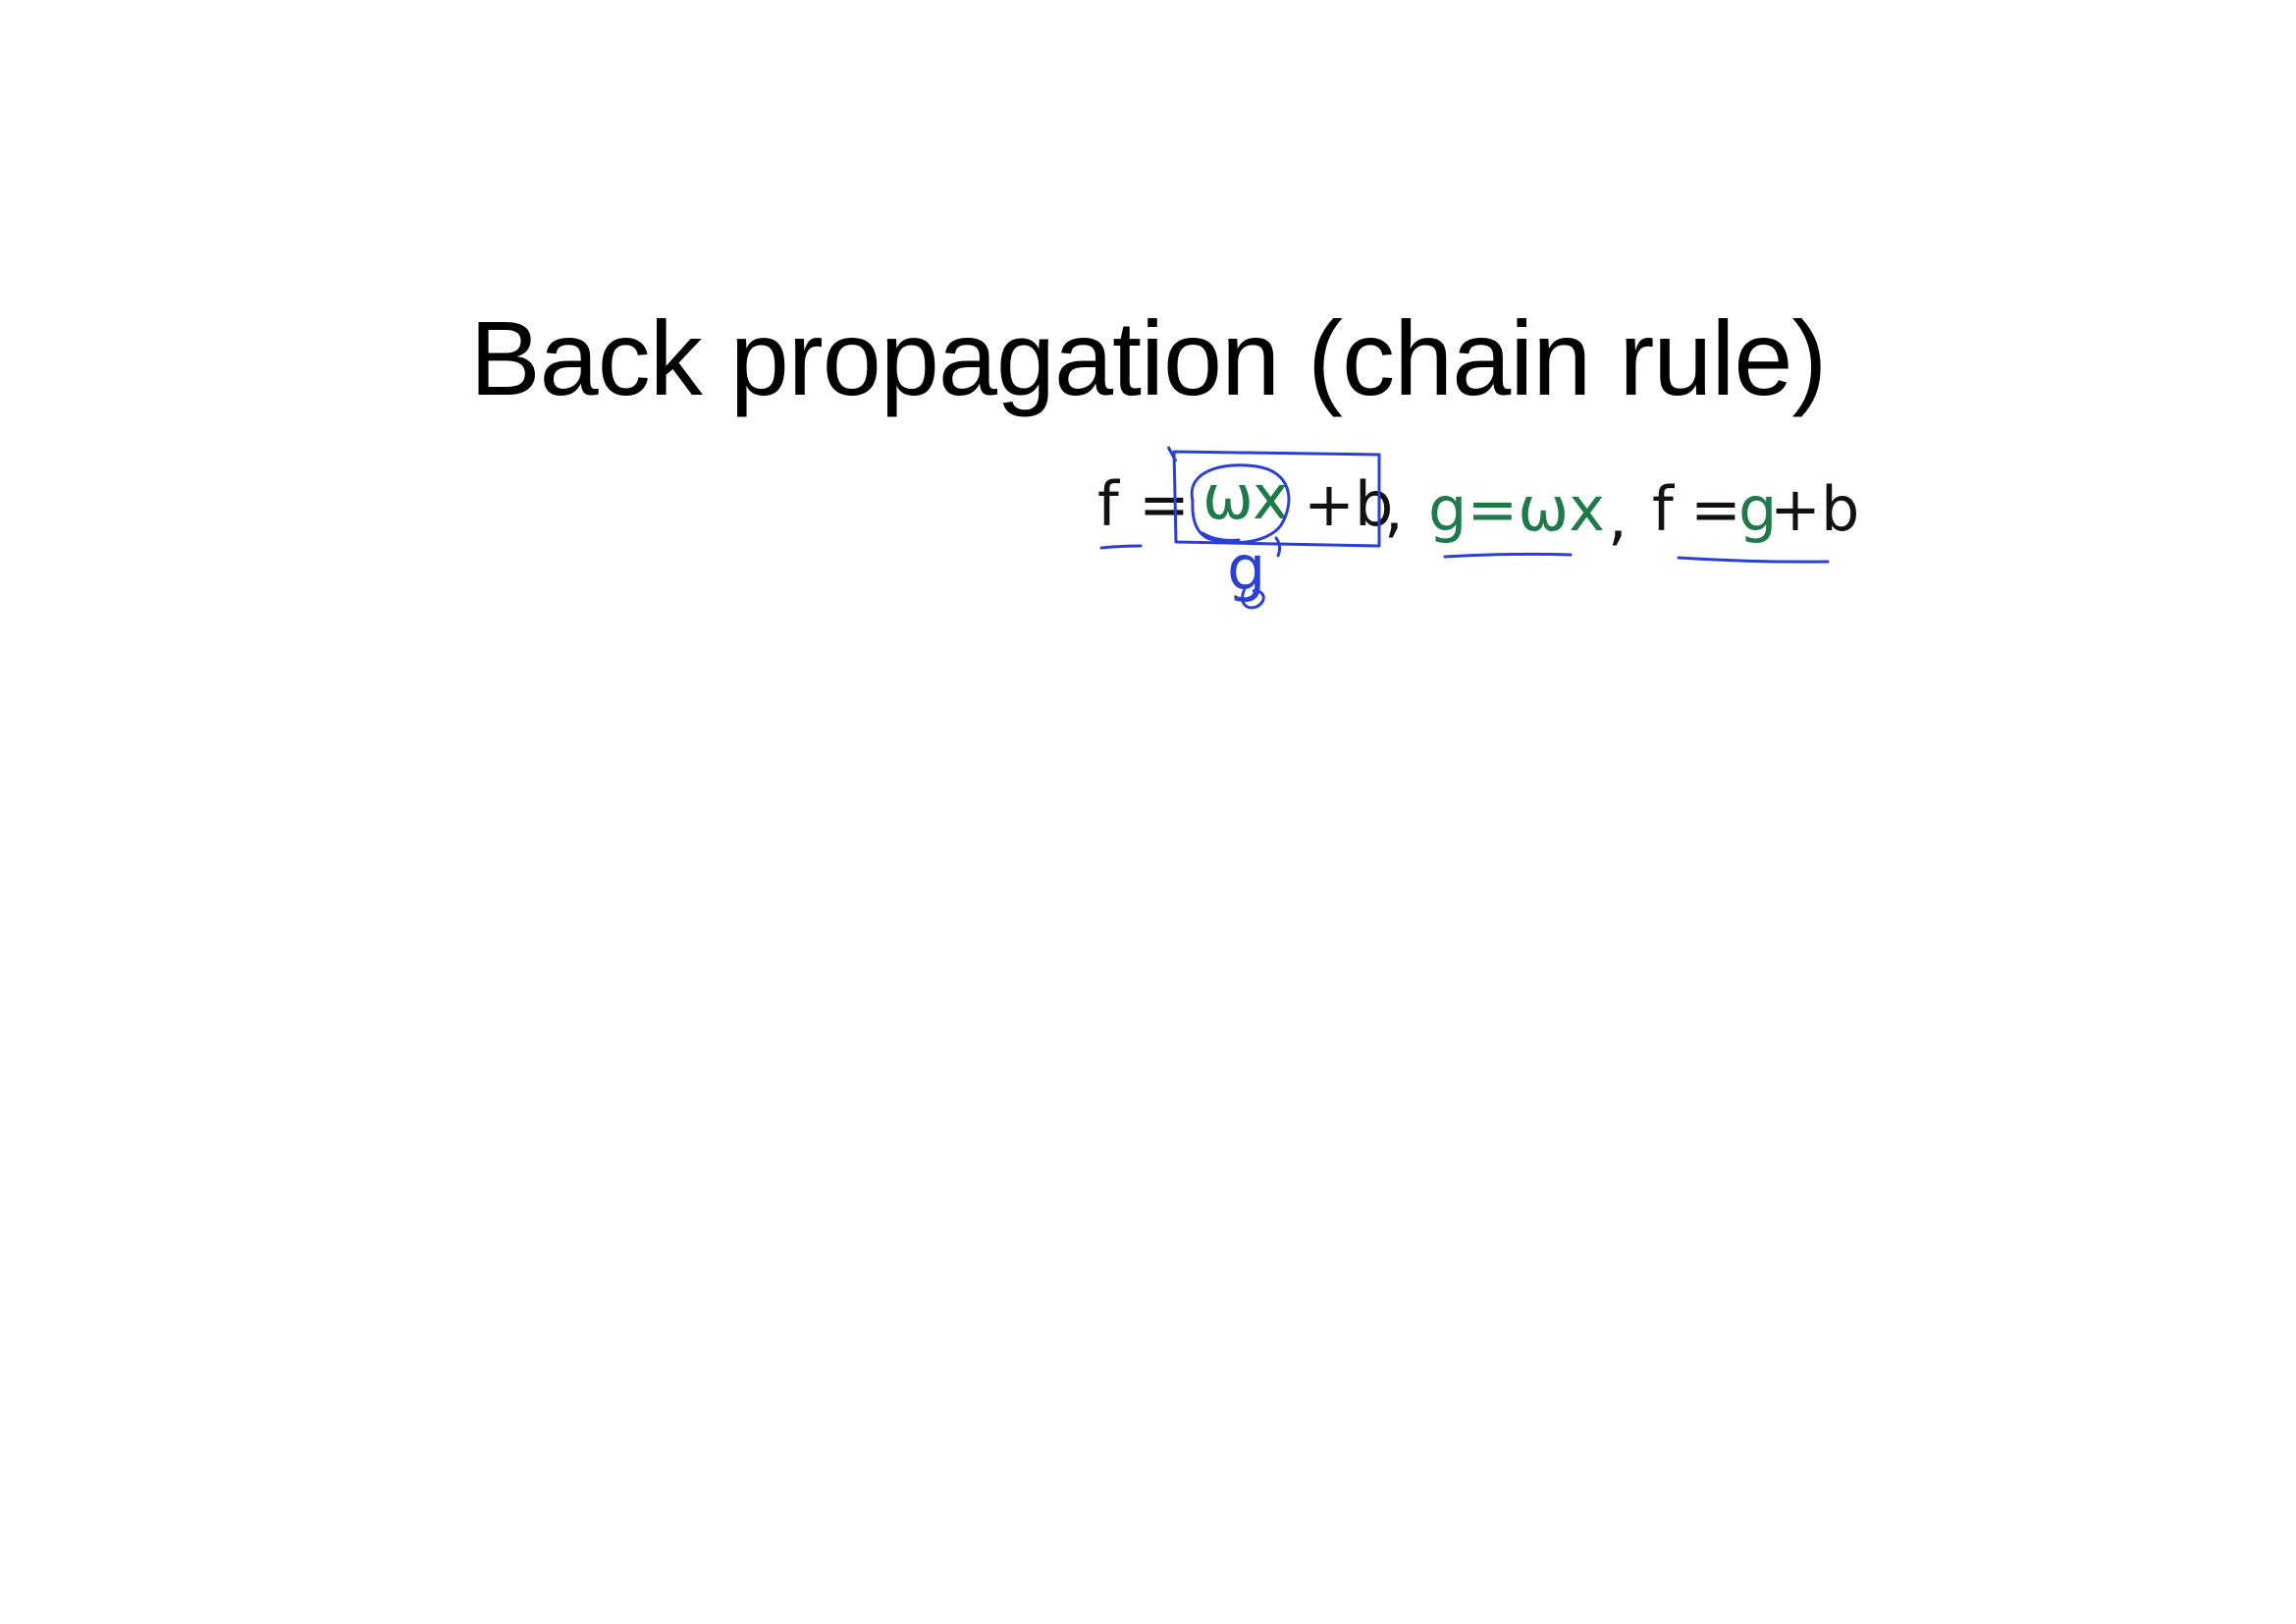  Describe the element at coordinates (1664, 509) in the screenshot. I see `eq3-f: f` at that location.